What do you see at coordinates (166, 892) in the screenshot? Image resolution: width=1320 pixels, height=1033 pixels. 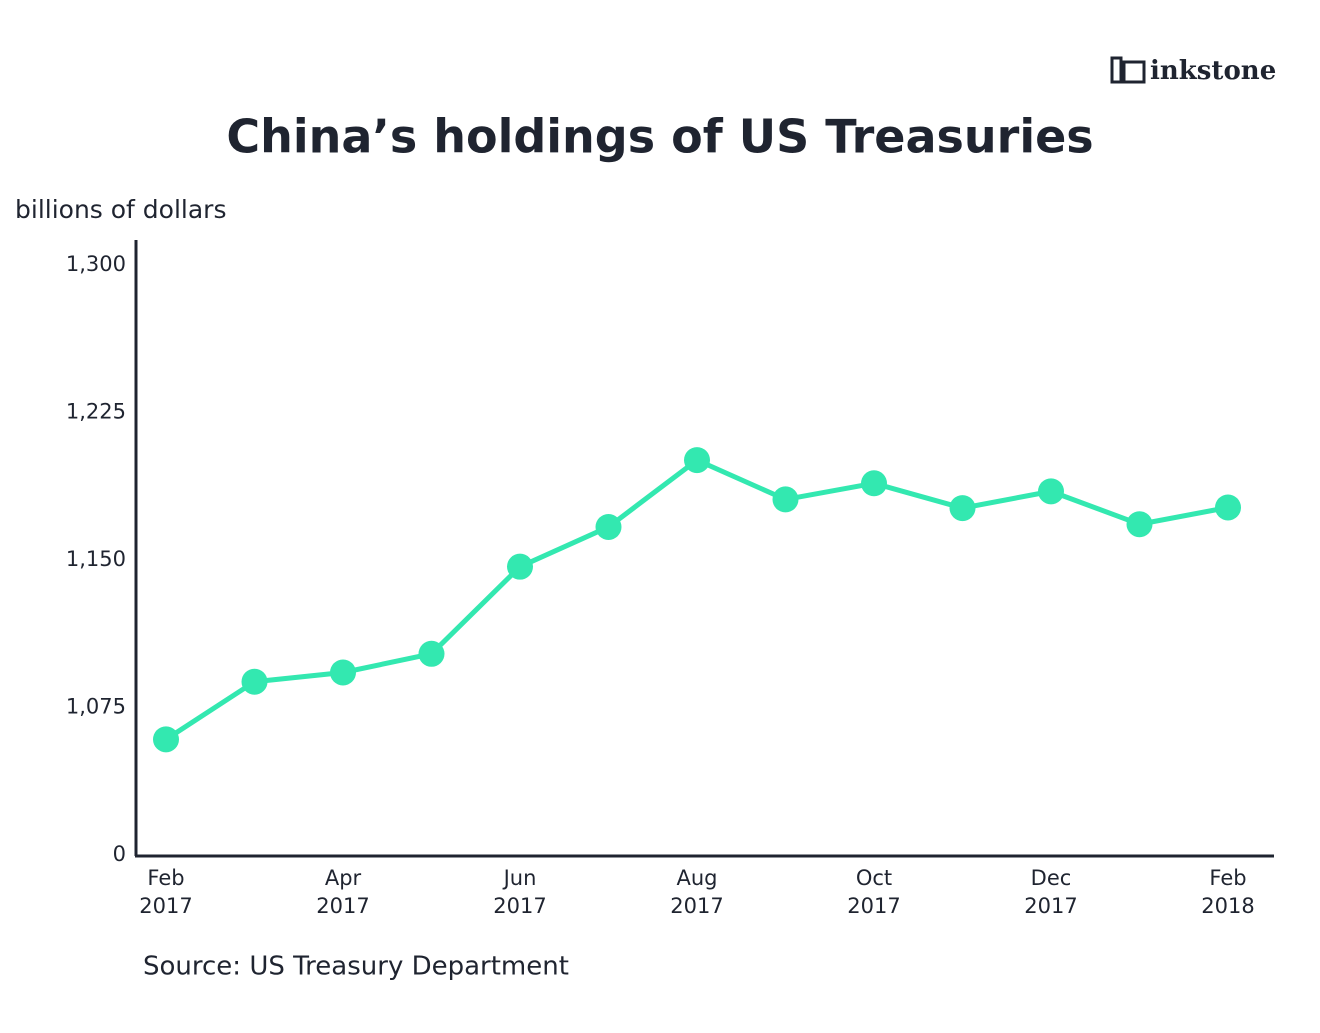 I see `x-tick-label: Feb 2017` at bounding box center [166, 892].